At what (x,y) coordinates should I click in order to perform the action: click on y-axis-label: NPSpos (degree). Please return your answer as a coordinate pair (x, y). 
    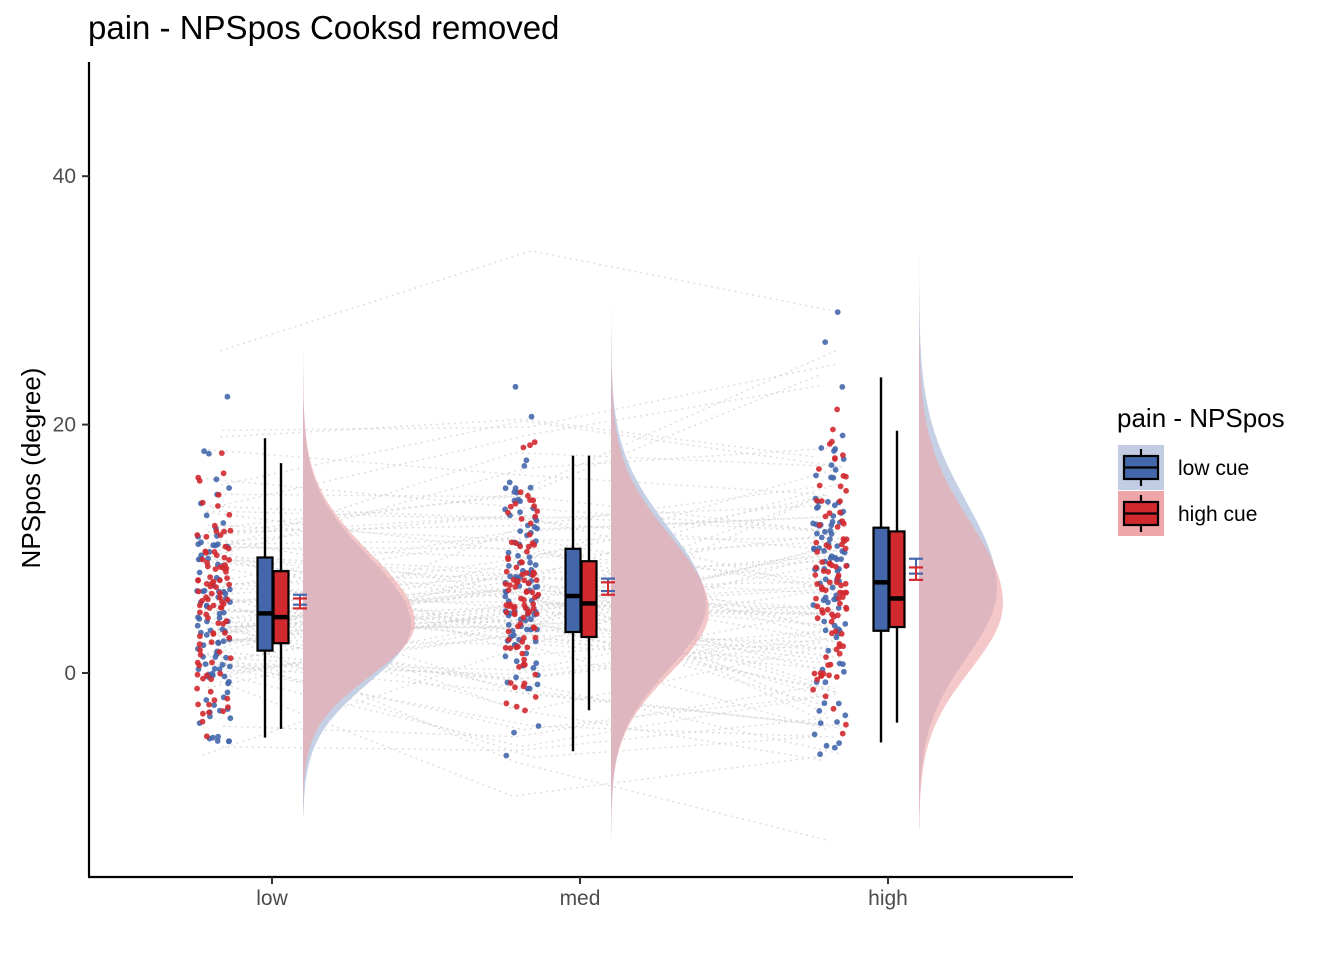
    Looking at the image, I should click on (31, 468).